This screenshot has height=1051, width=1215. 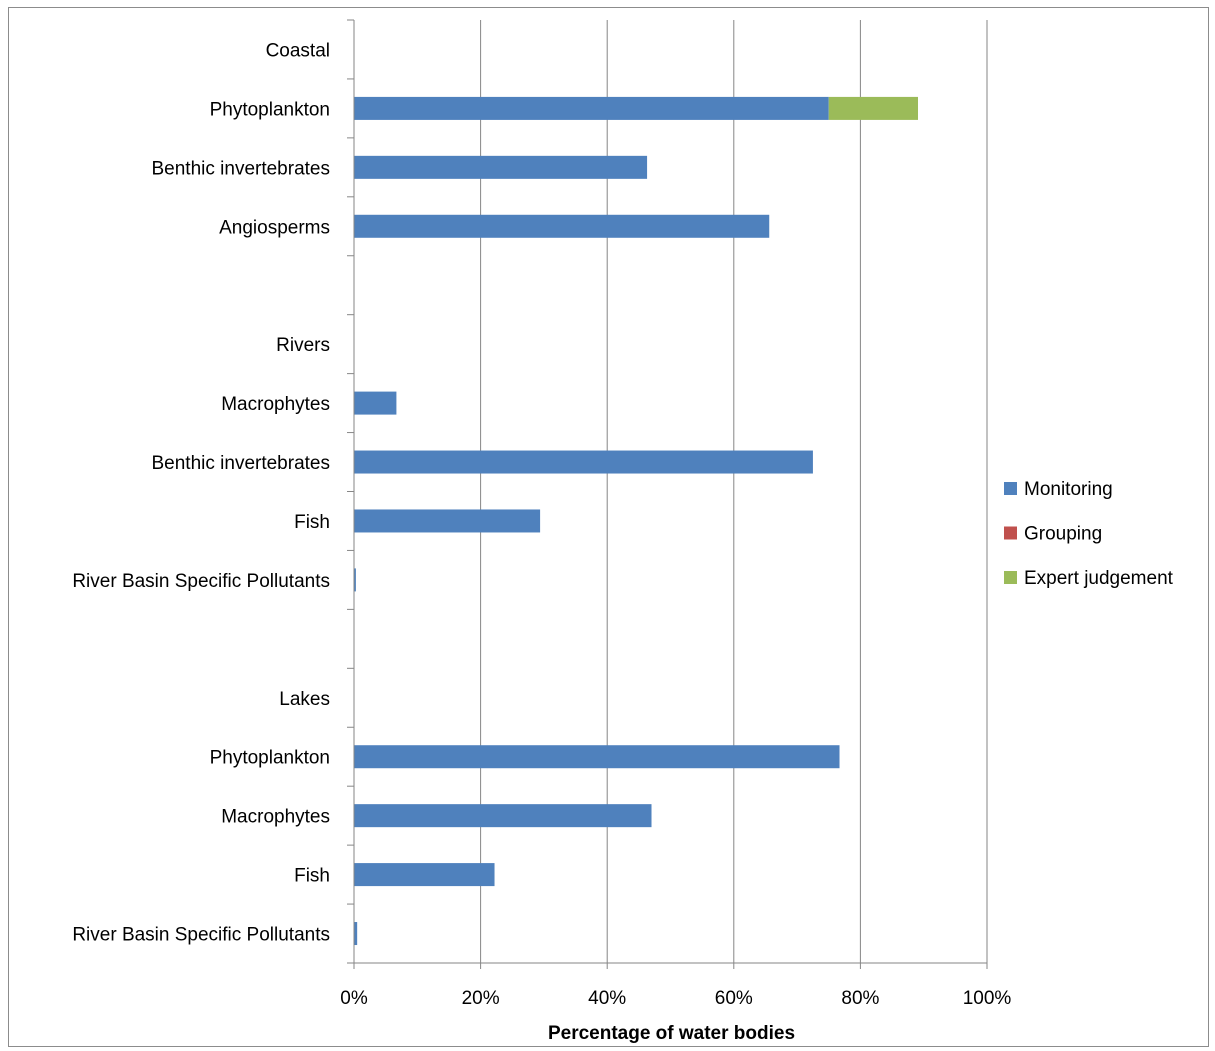 I want to click on category-label: Coastal, so click(x=298, y=50).